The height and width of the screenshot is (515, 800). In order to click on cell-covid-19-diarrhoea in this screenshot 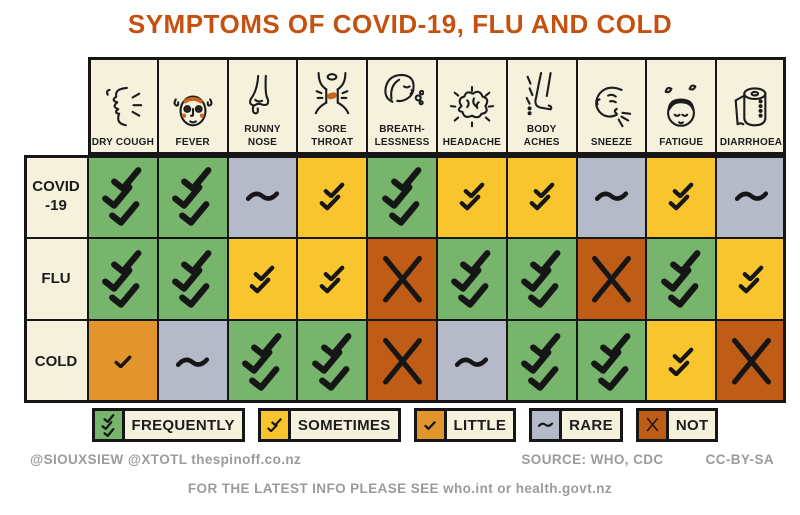, I will do `click(751, 196)`.